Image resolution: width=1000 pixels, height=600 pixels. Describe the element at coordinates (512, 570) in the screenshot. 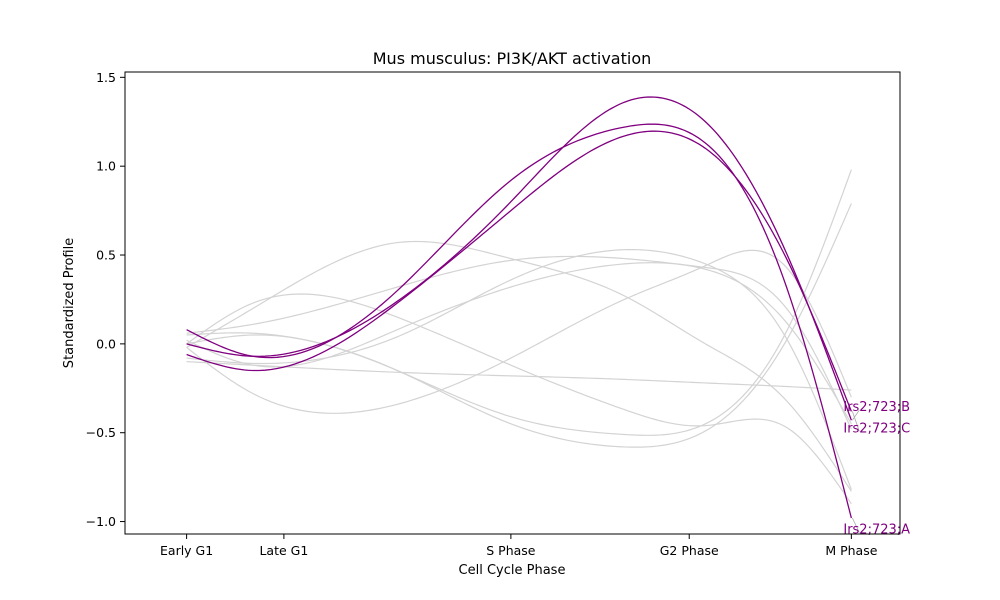

I see `x-axis-label: Cell Cycle Phase` at that location.